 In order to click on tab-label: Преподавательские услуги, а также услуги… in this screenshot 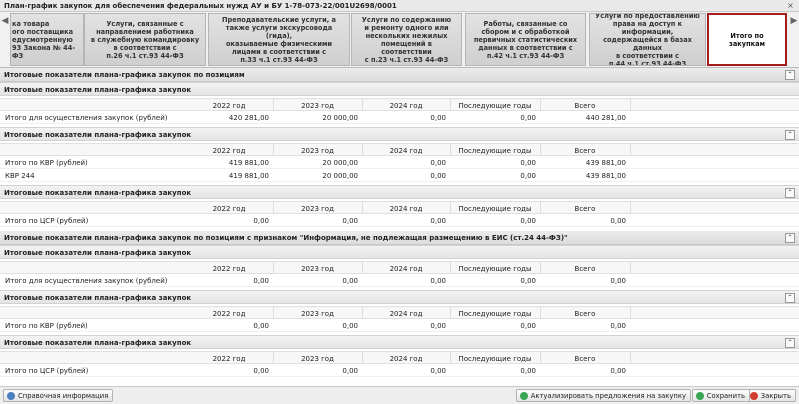, I will do `click(279, 39)`.